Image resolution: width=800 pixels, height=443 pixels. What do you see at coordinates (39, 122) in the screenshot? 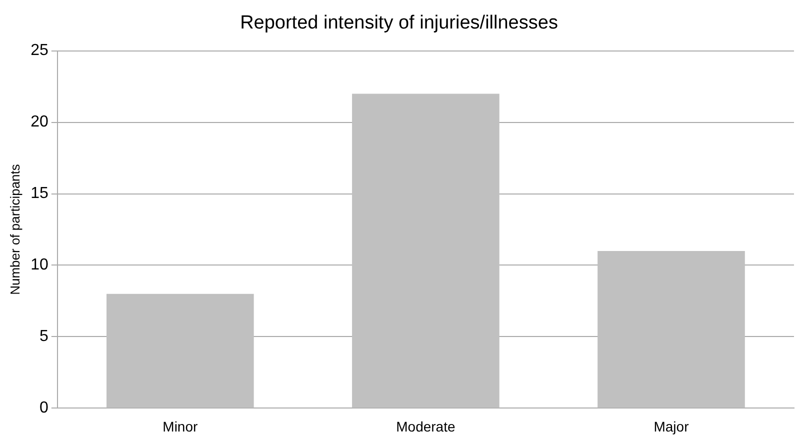
I see `y-tick-label: 20` at bounding box center [39, 122].